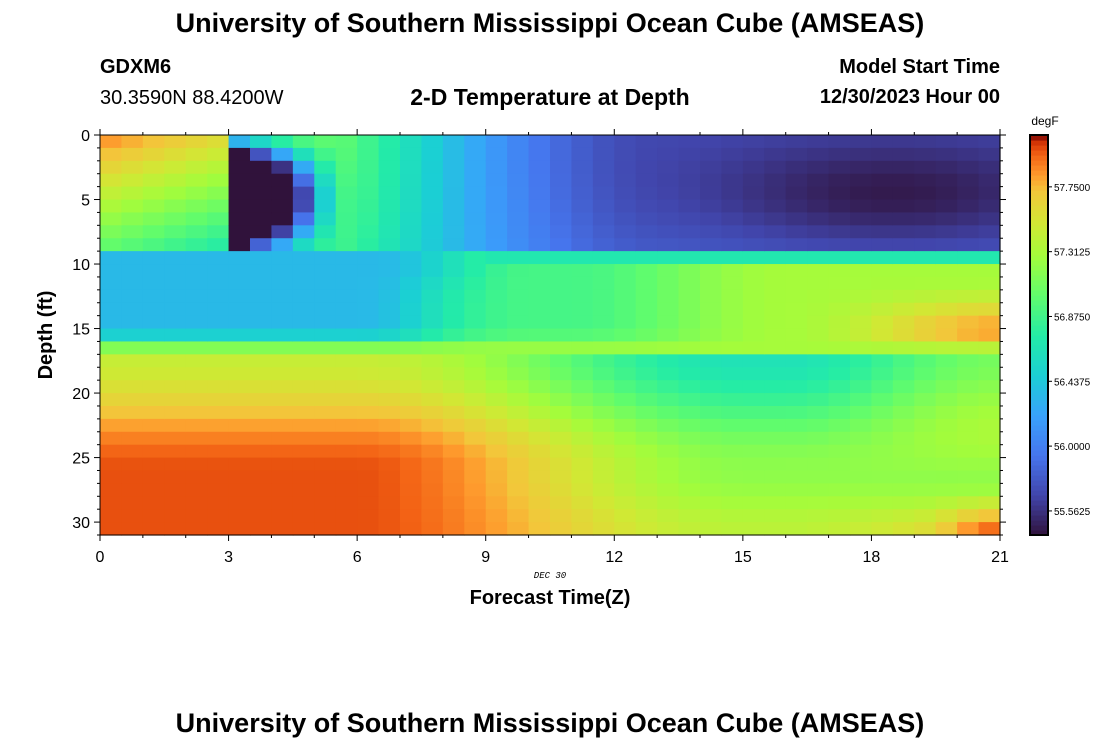  What do you see at coordinates (1072, 188) in the screenshot?
I see `colorbar-tick-label: 57.7500` at bounding box center [1072, 188].